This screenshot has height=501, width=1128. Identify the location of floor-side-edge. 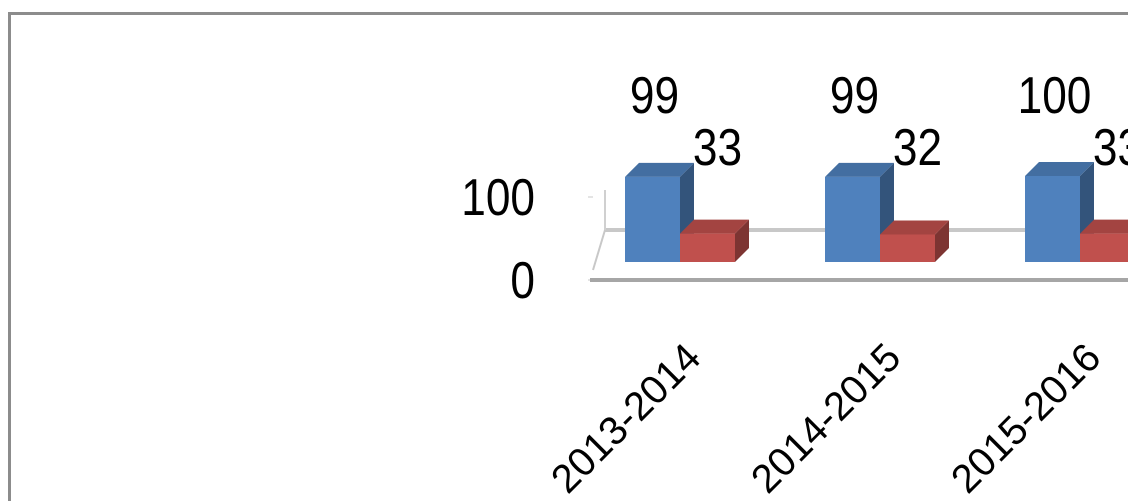
(599, 250).